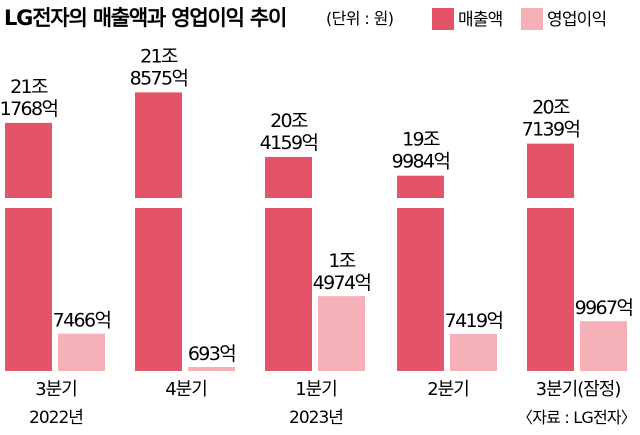 The width and height of the screenshot is (640, 435). I want to click on year-label: 2022년, so click(56, 418).